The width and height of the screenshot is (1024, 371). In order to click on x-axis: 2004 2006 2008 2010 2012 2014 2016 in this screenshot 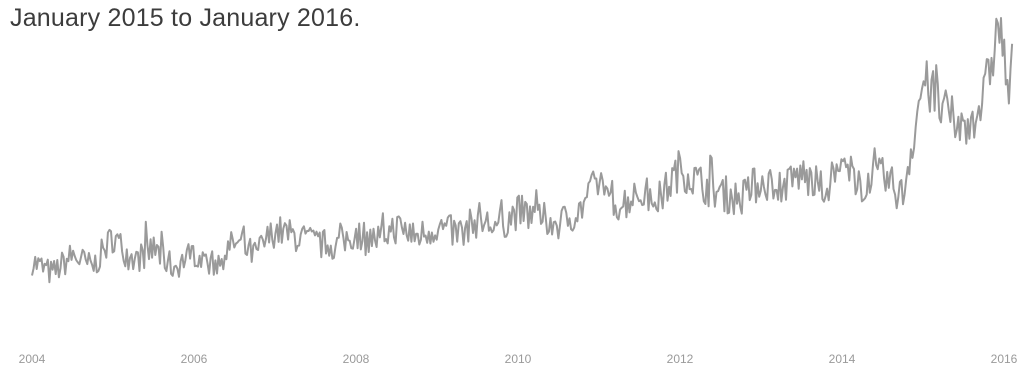, I will do `click(518, 359)`.